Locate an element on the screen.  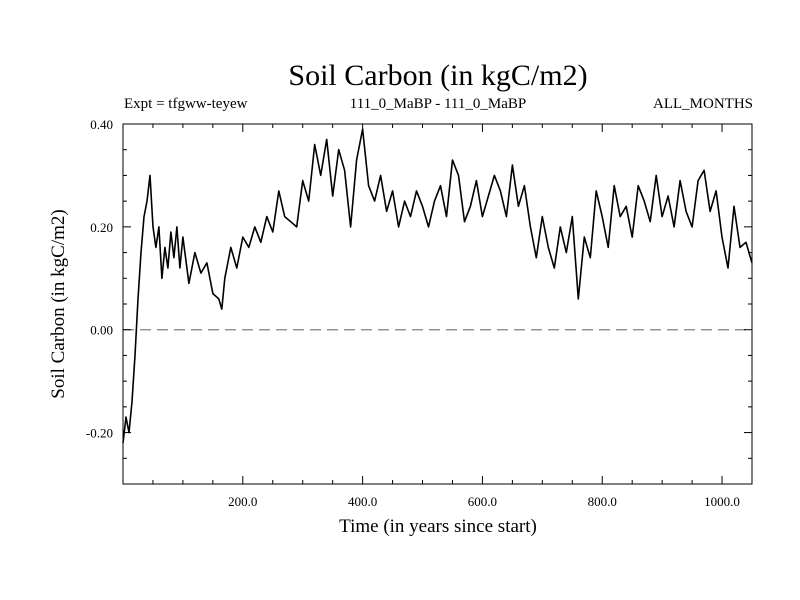
y-axis-label: Soil Carbon (in kgC/m2) is located at coordinates (58, 303).